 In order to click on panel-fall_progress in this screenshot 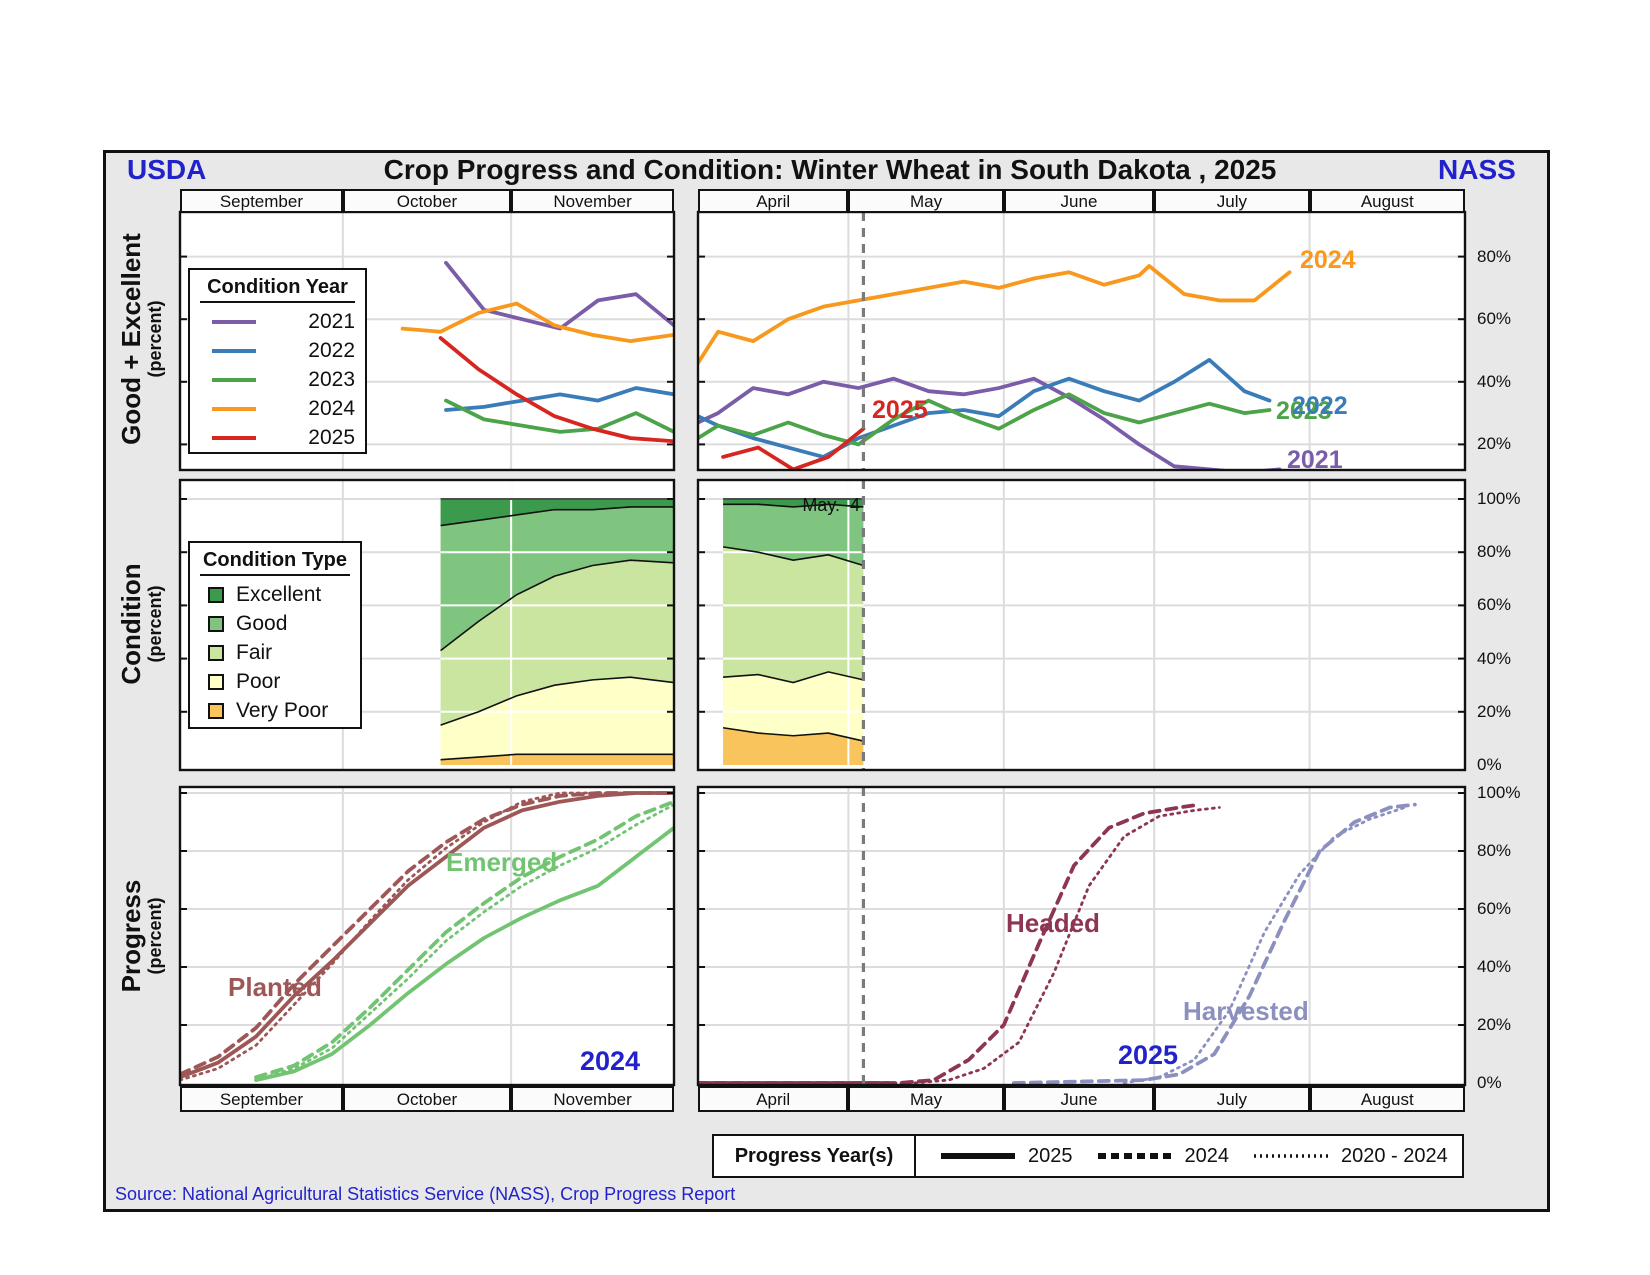, I will do `click(427, 936)`.